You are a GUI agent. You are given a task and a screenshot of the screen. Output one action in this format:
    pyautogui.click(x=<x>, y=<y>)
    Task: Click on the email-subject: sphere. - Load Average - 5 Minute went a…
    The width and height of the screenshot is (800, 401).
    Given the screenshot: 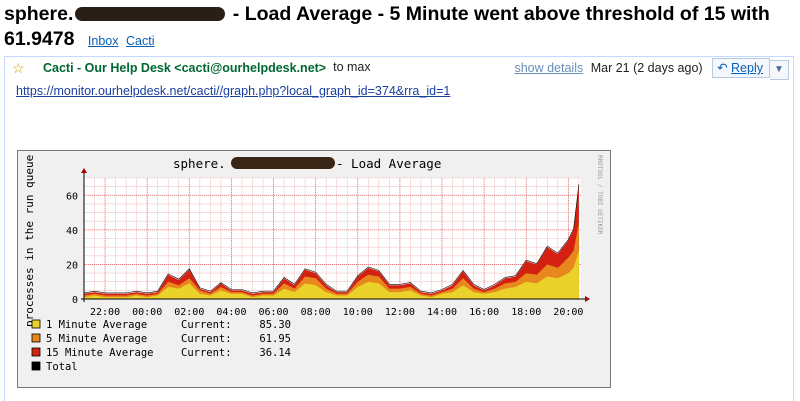 What is the action you would take?
    pyautogui.click(x=400, y=28)
    